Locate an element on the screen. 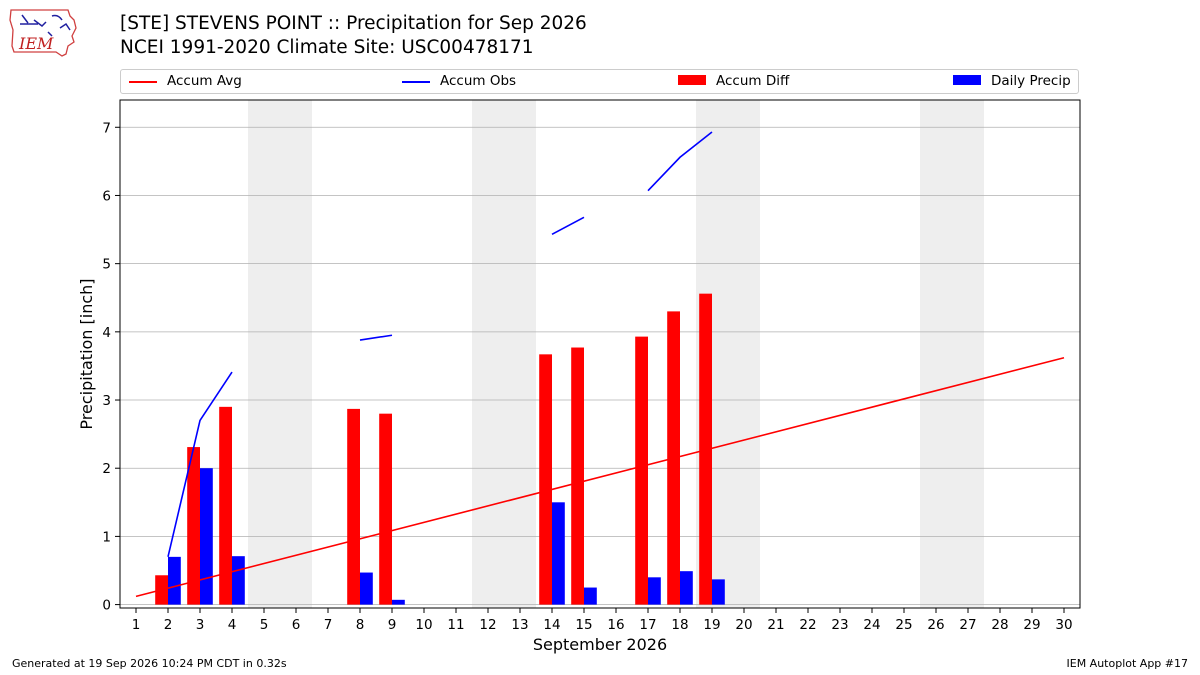 This screenshot has height=675, width=1200. x-tick-label-15: 15 is located at coordinates (583, 625).